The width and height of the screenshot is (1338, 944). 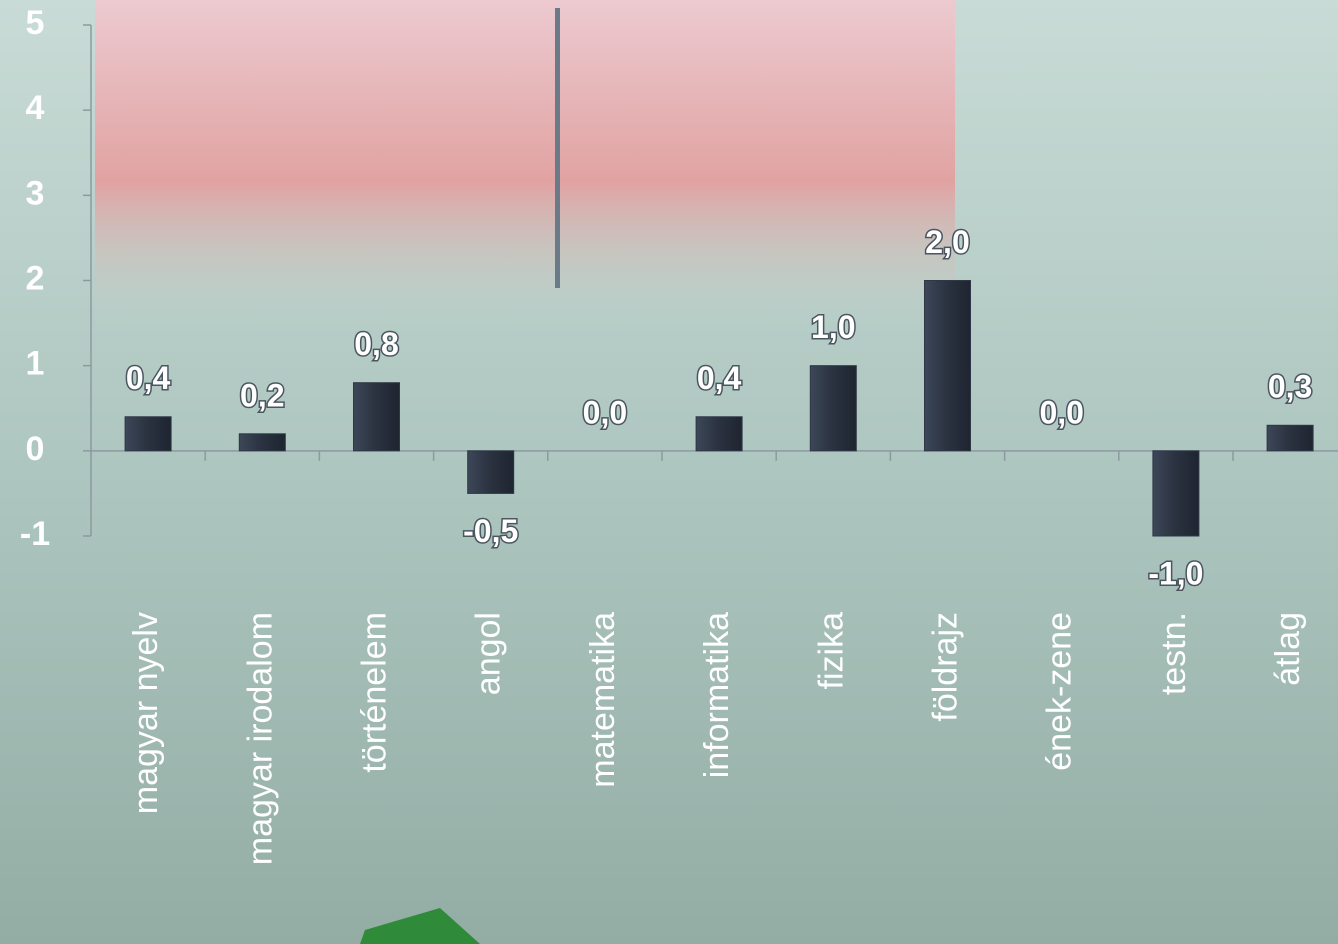 I want to click on x-tick-label: magyar nyelv, so click(x=146, y=713).